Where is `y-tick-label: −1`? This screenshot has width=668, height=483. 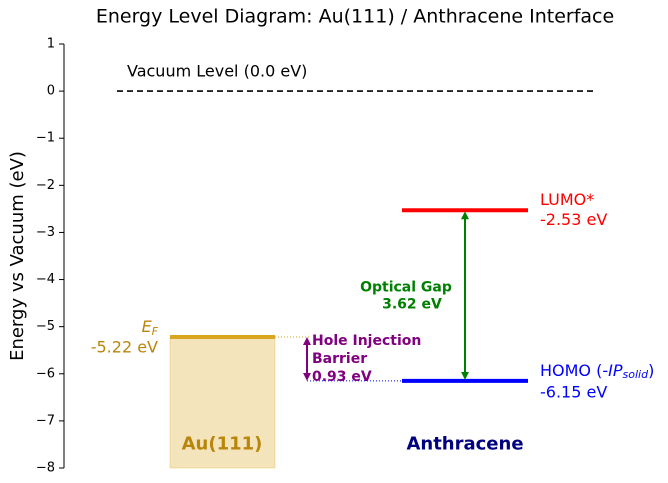
y-tick-label: −1 is located at coordinates (45, 138).